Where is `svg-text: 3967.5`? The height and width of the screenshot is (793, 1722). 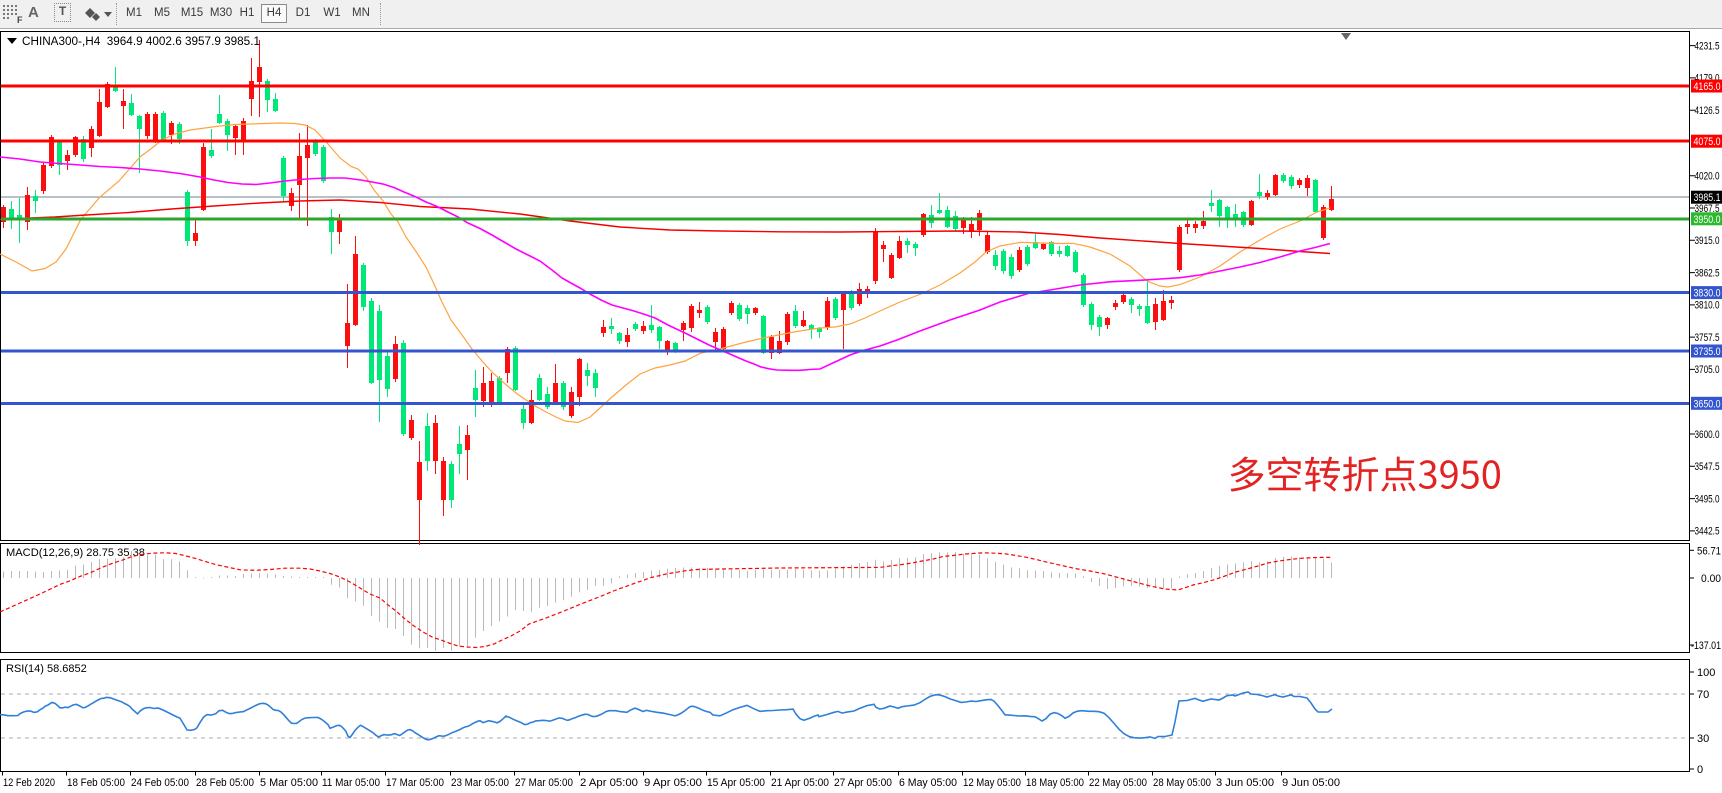
svg-text: 3967.5 is located at coordinates (1707, 209).